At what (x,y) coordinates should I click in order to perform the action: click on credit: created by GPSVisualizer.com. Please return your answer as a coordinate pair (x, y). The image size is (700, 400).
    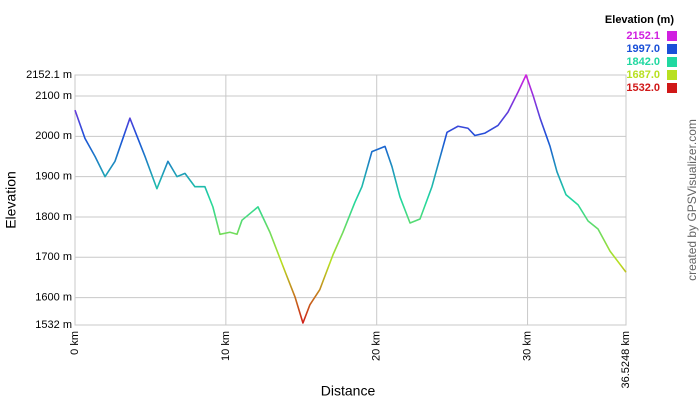
    Looking at the image, I should click on (692, 200).